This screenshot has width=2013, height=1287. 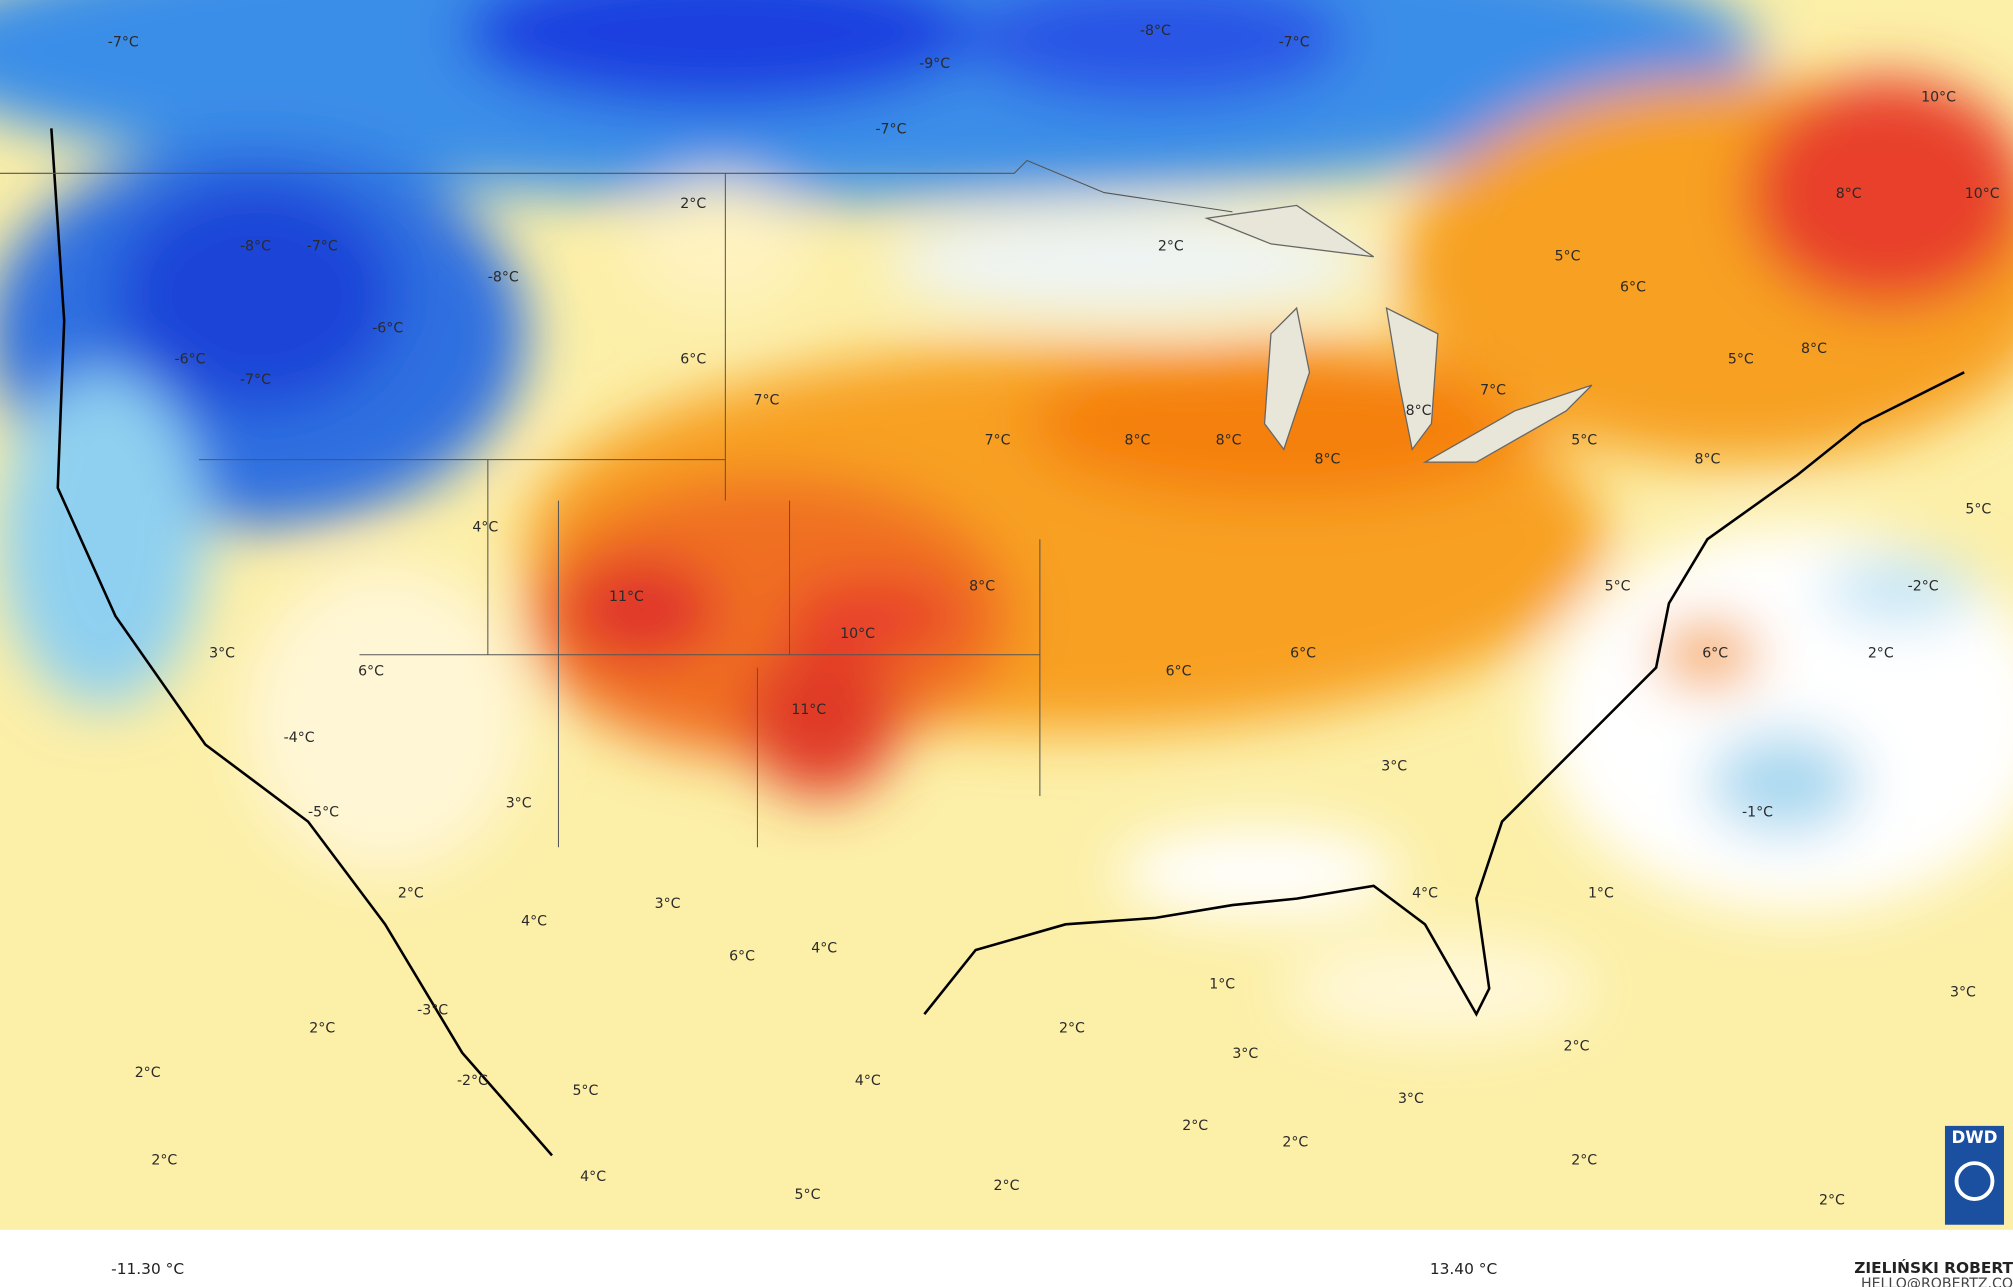 What do you see at coordinates (1974, 1137) in the screenshot?
I see `logo: DWD` at bounding box center [1974, 1137].